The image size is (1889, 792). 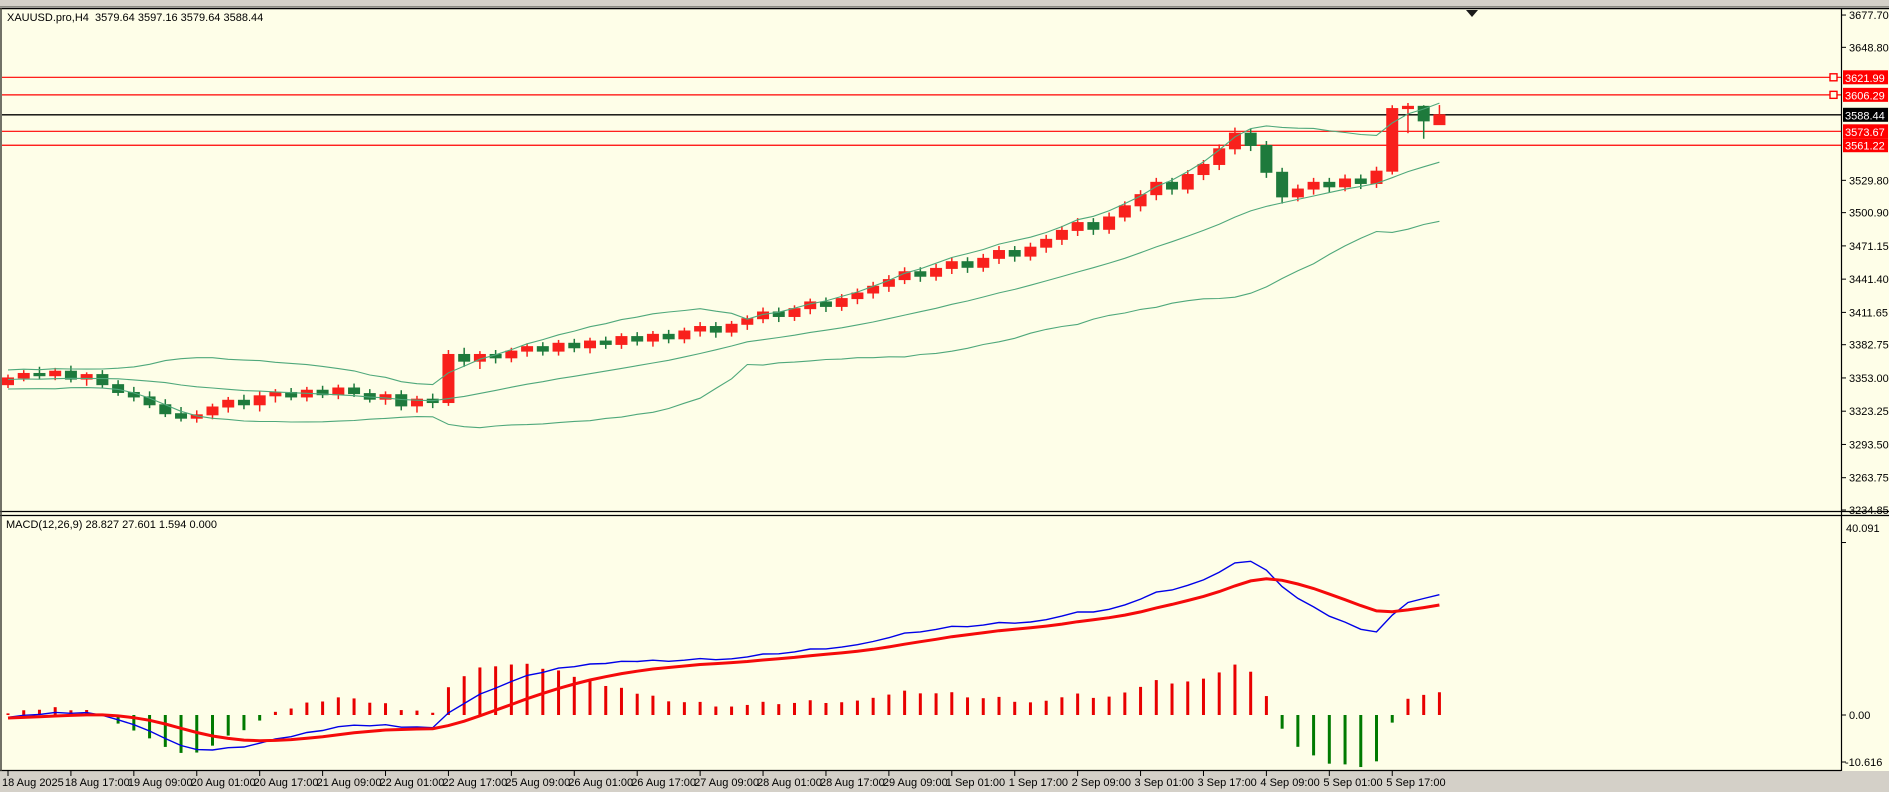 What do you see at coordinates (349, 783) in the screenshot?
I see `time-tick-label: 21 Aug 09:00` at bounding box center [349, 783].